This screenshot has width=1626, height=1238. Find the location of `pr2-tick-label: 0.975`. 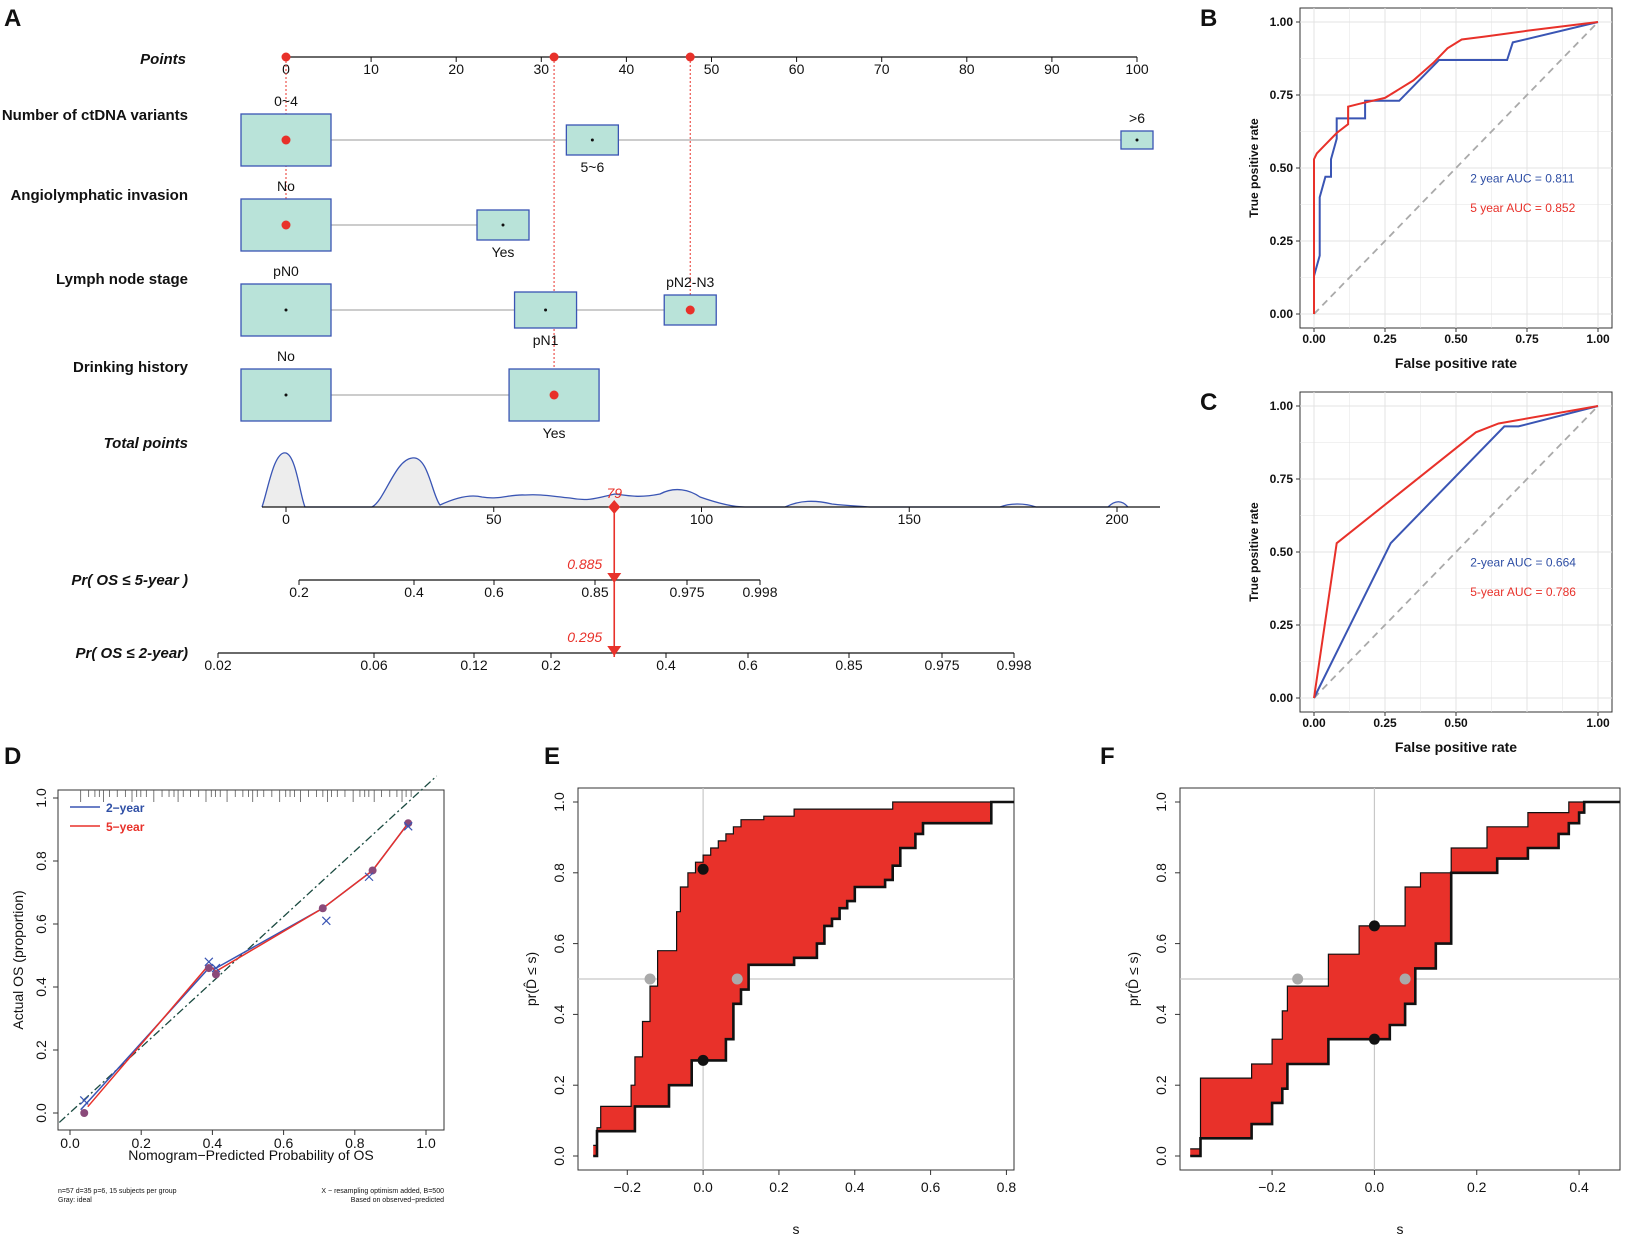

pr2-tick-label: 0.975 is located at coordinates (941, 665).